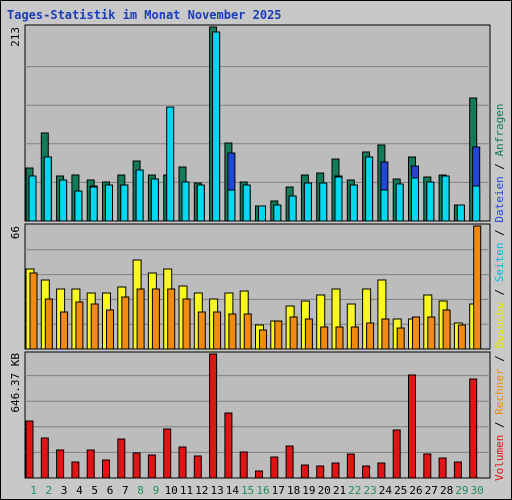  What do you see at coordinates (216, 490) in the screenshot?
I see `x-tick-label-13: 13` at bounding box center [216, 490].